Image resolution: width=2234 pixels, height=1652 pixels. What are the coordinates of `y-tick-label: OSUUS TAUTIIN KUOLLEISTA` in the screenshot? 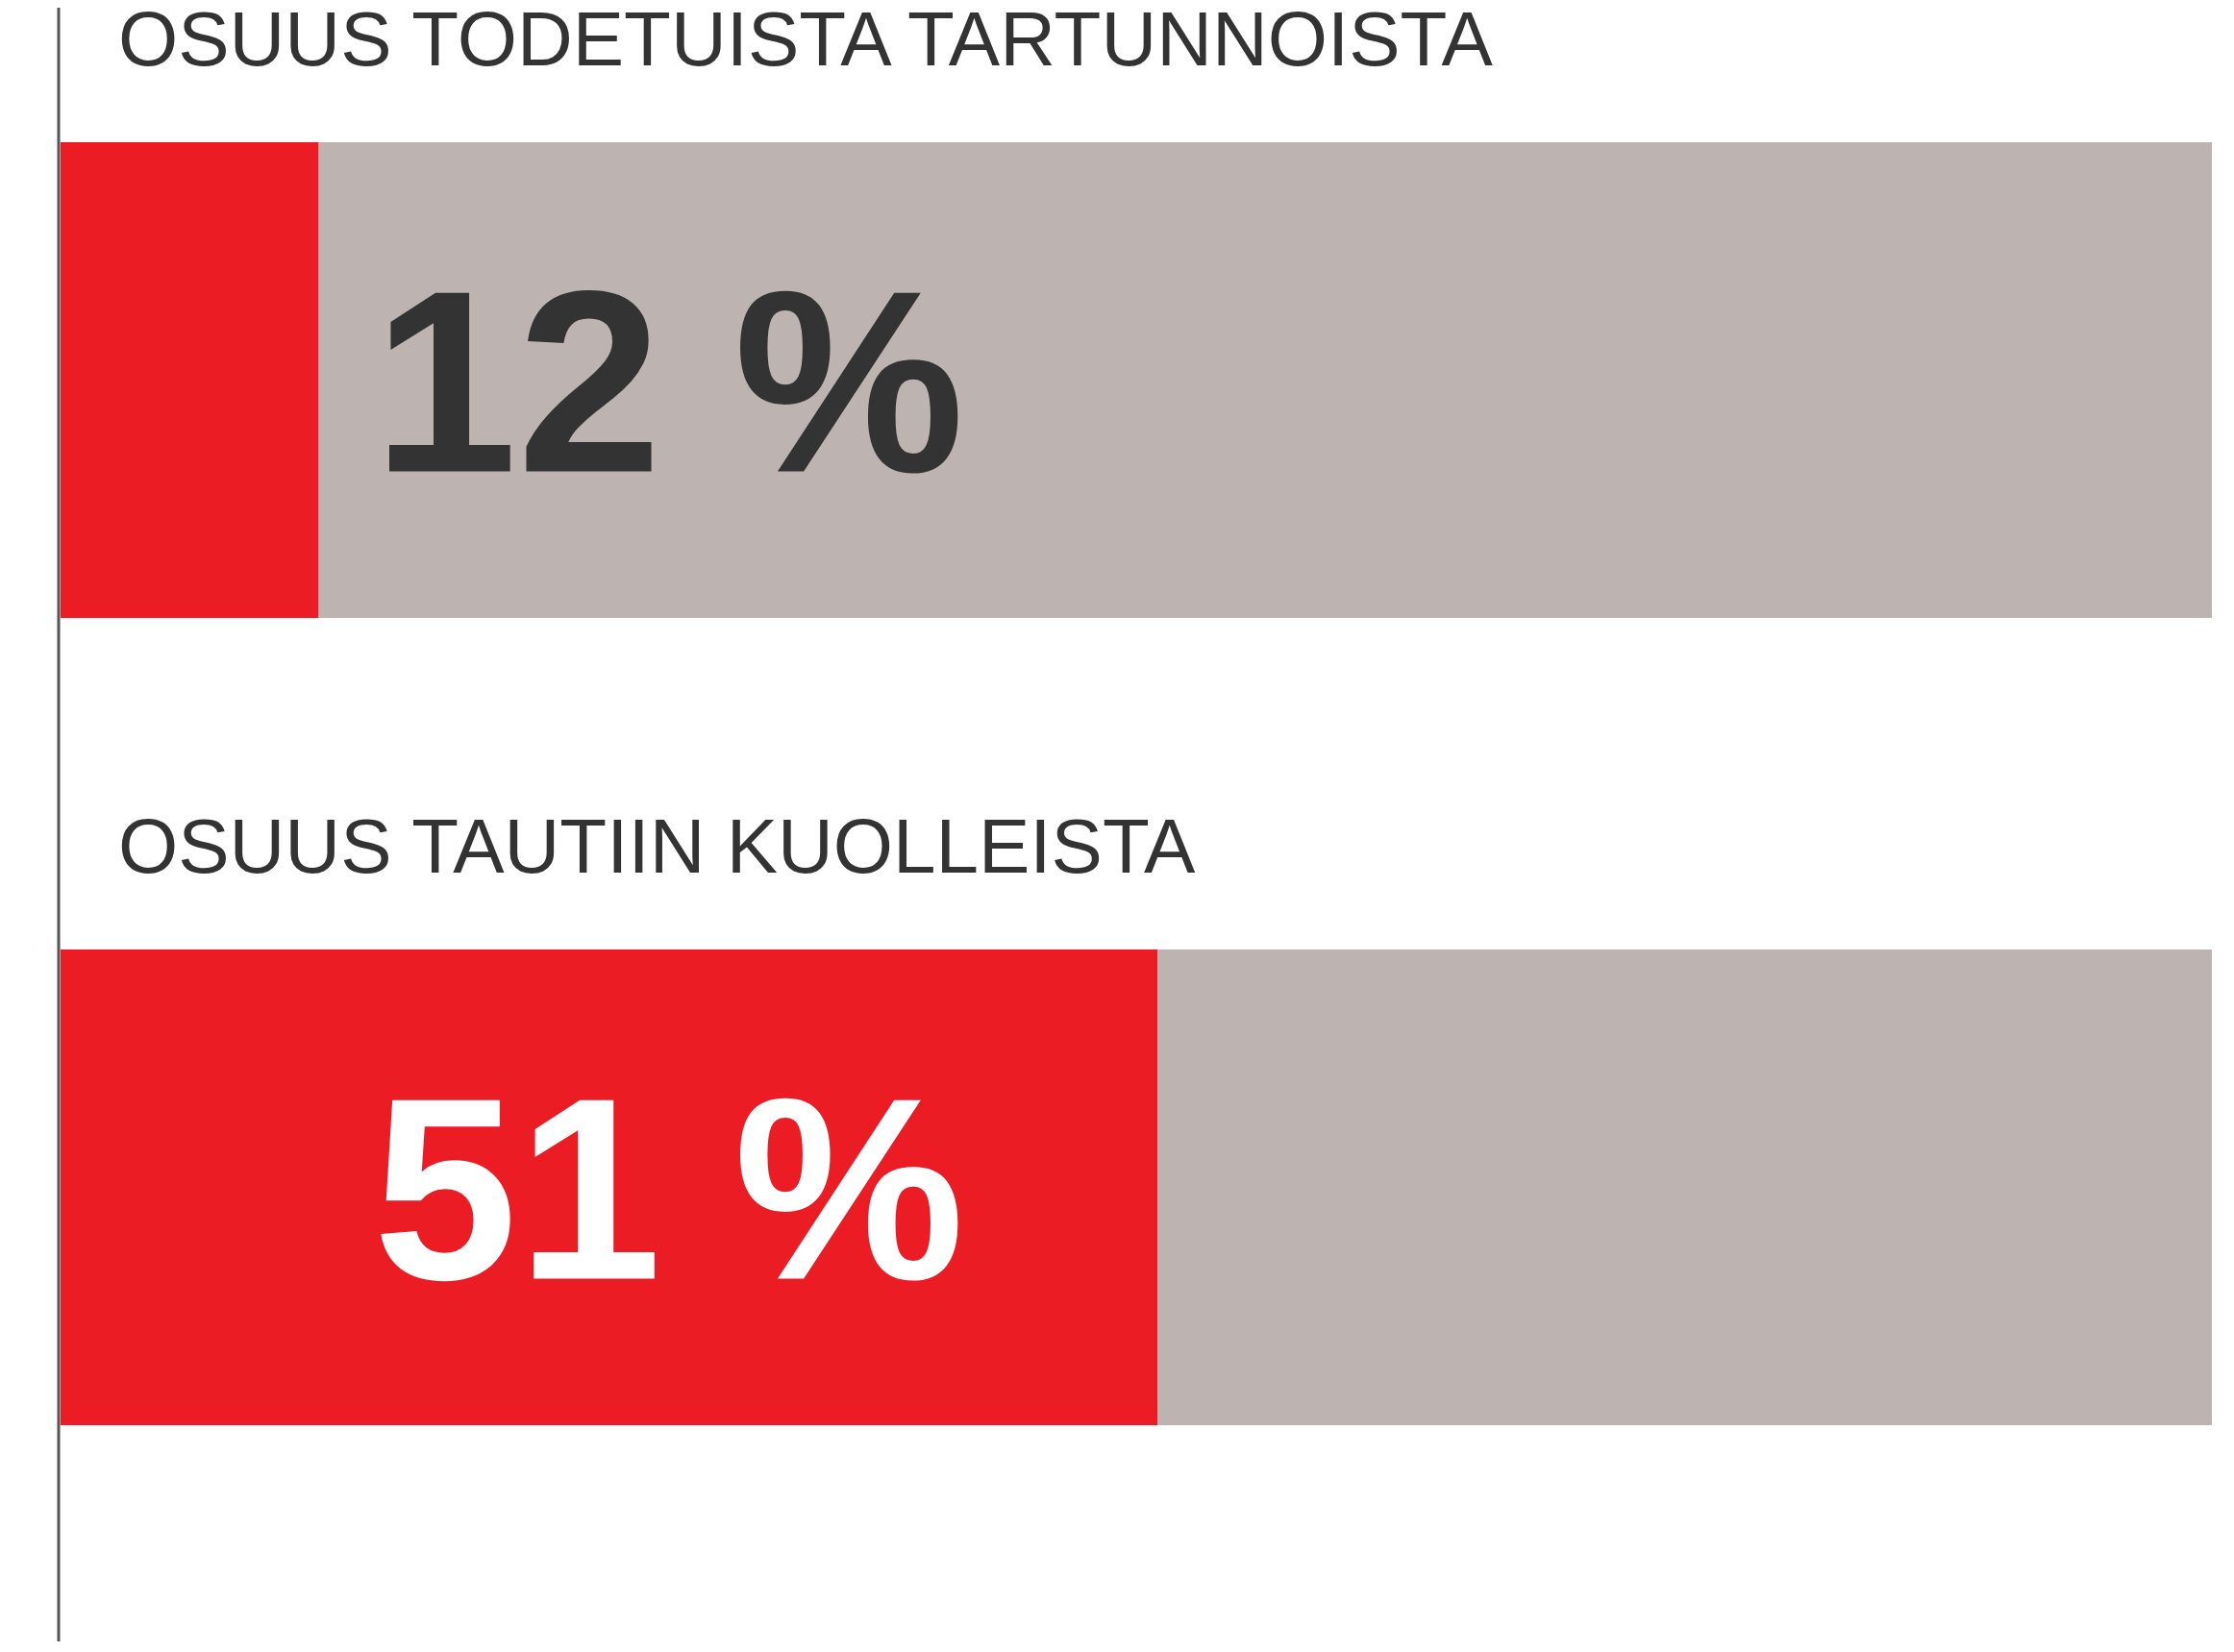 It's located at (657, 846).